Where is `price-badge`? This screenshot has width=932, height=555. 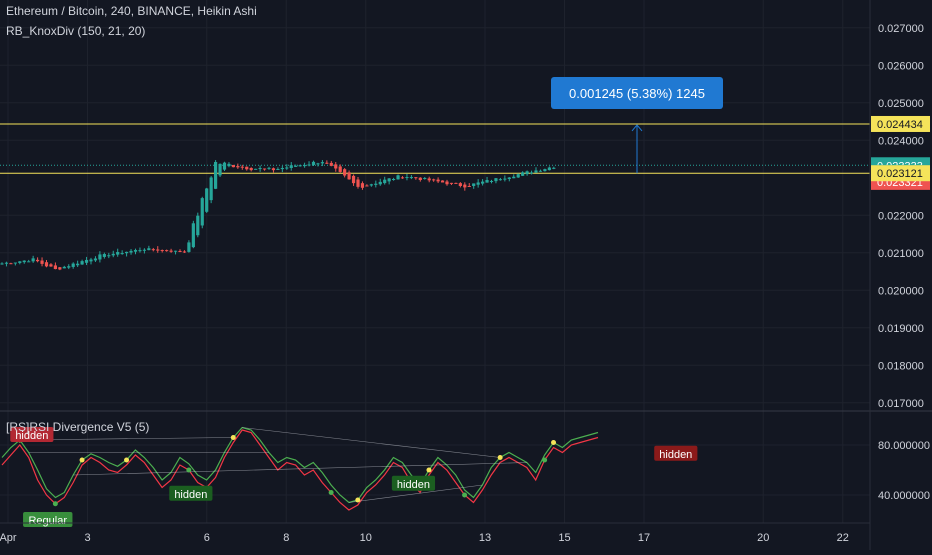
price-badge is located at coordinates (900, 173).